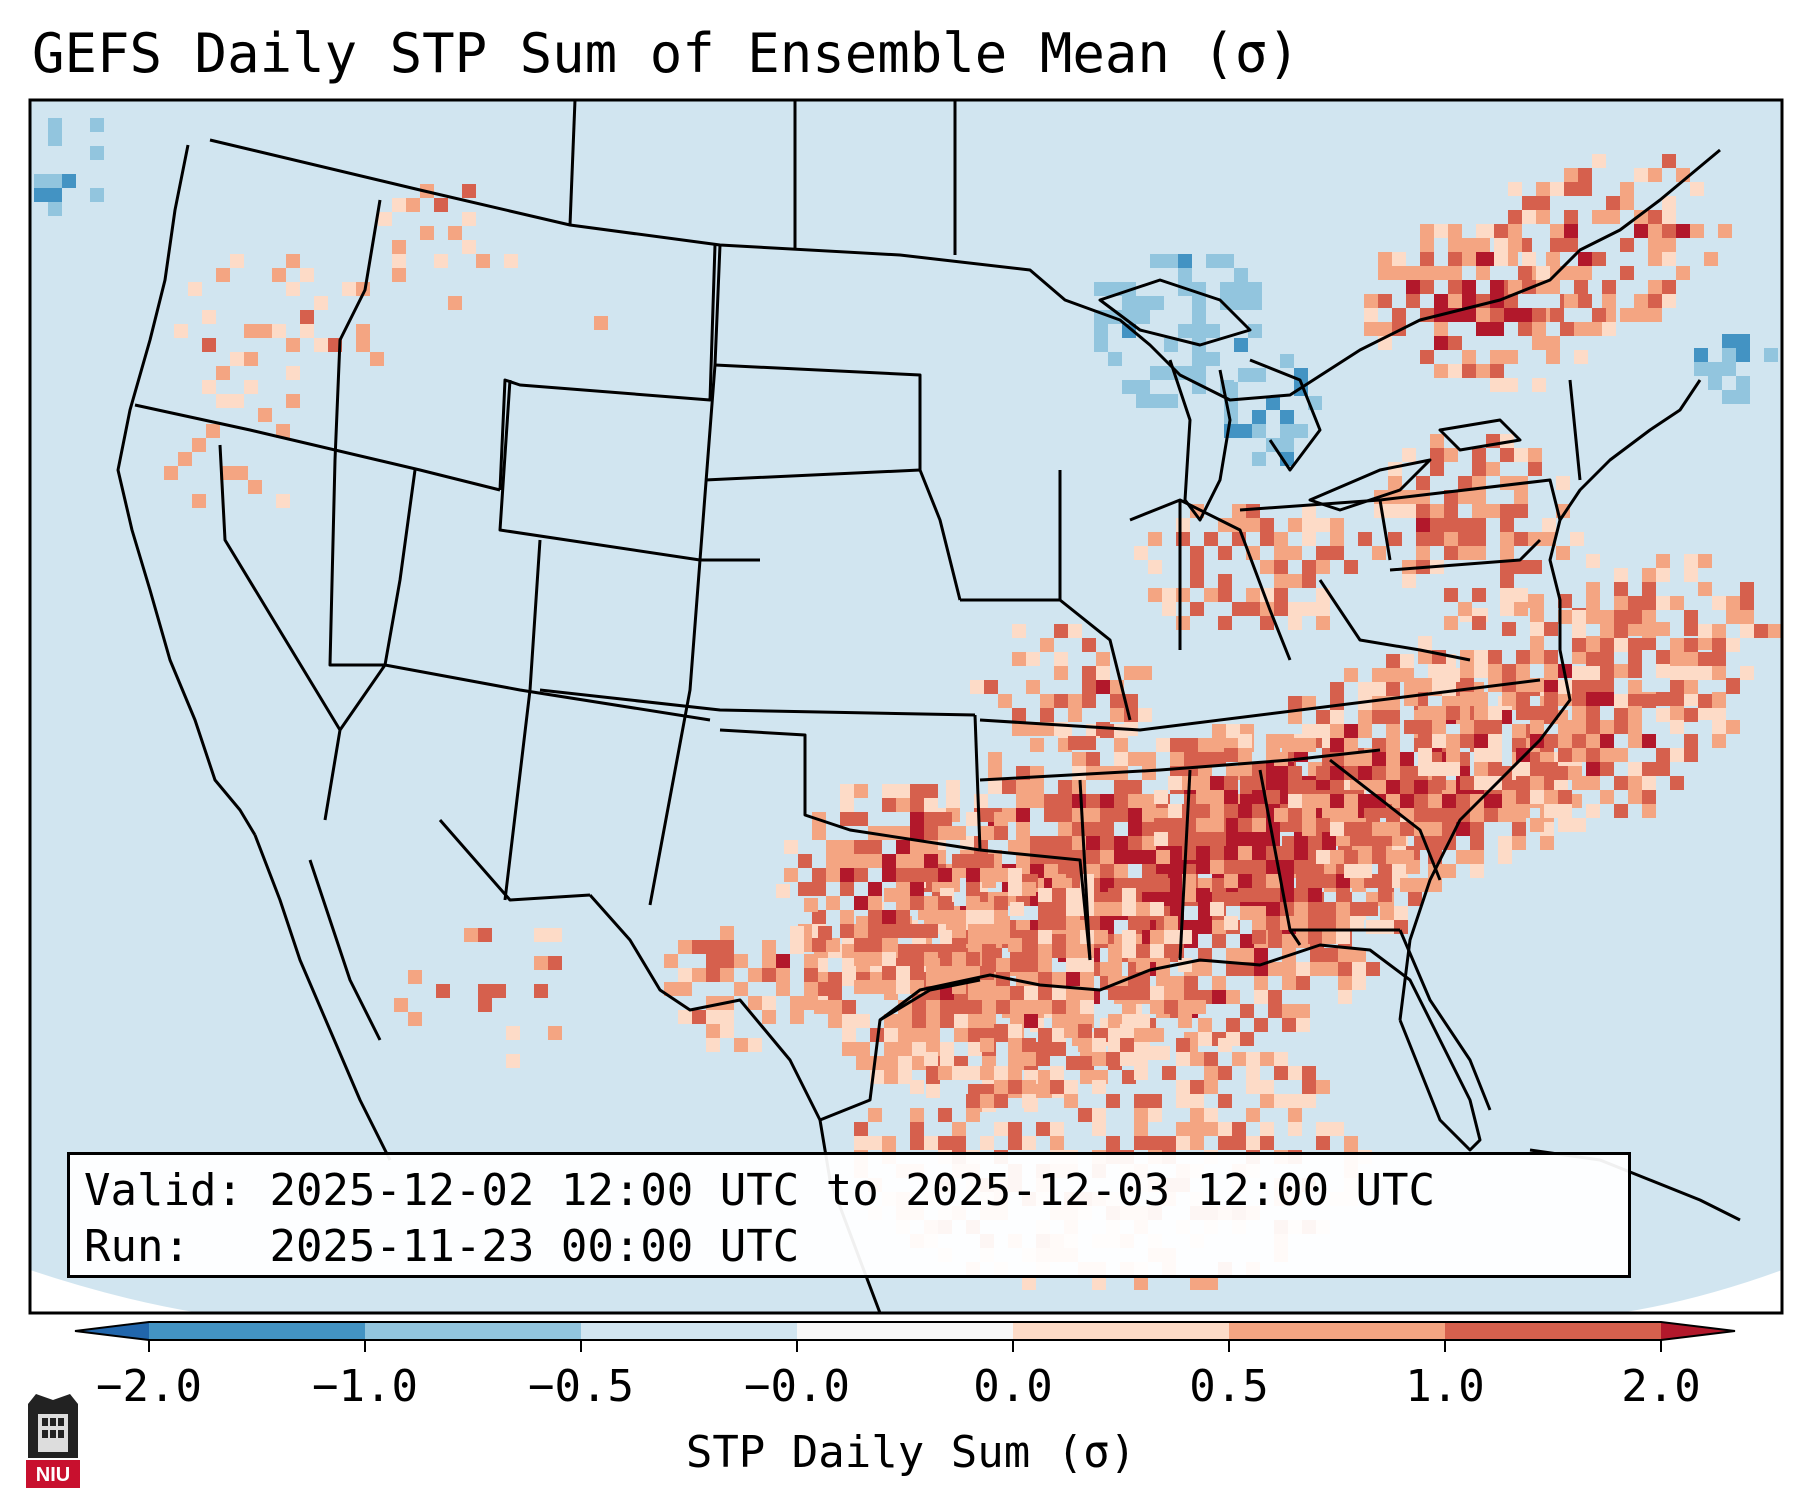 This screenshot has height=1506, width=1803. Describe the element at coordinates (1701, 1291) in the screenshot. I see `projection-edge-se` at that location.